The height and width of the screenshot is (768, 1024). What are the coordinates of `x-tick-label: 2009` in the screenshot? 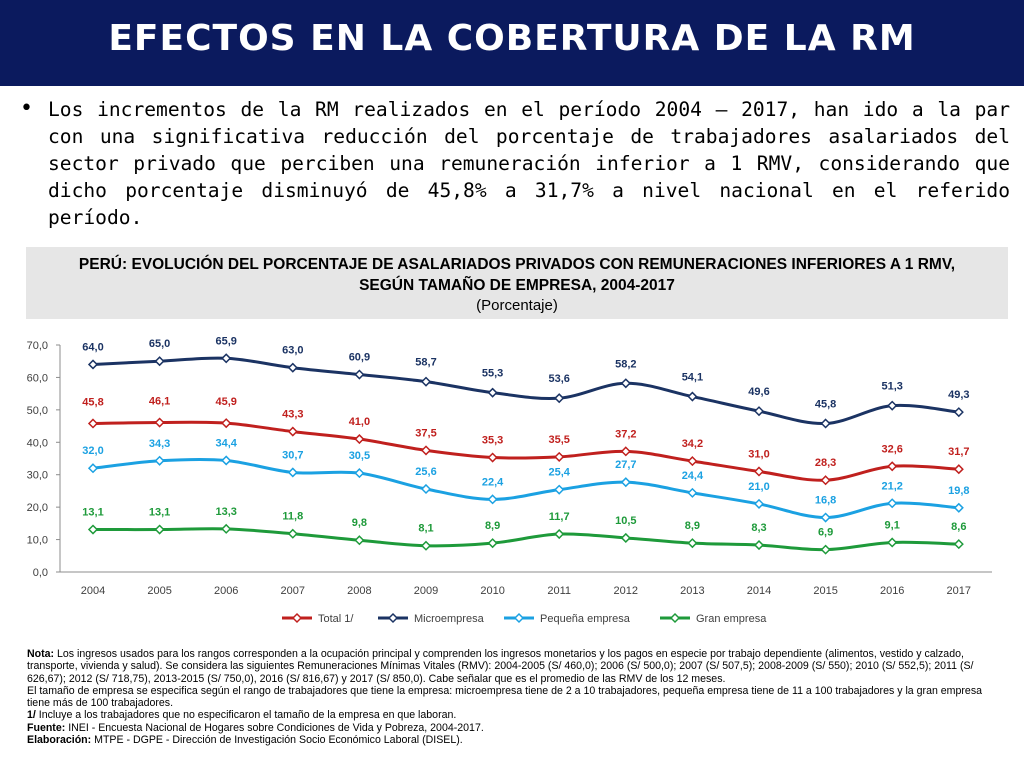 It's located at (426, 591).